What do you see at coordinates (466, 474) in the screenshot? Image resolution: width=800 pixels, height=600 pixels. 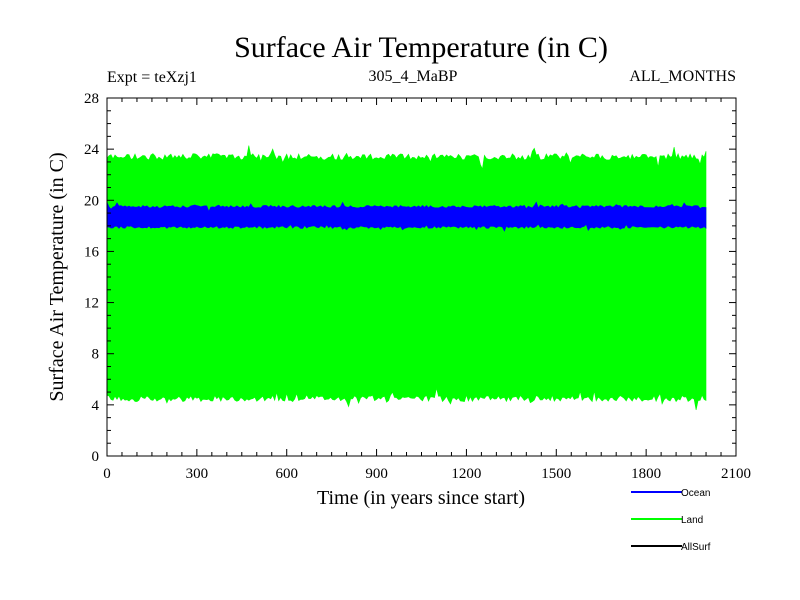 I see `x-tick-label: 1200` at bounding box center [466, 474].